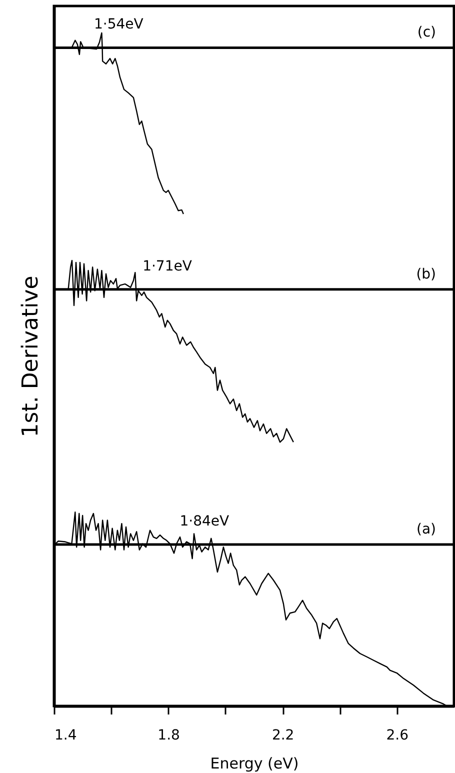 This screenshot has width=455, height=773. I want to click on x-tick-label: 2.6, so click(397, 736).